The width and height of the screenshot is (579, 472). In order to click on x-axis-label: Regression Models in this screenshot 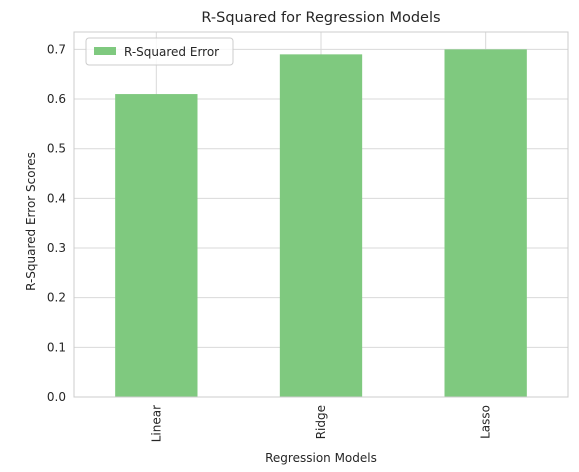, I will do `click(321, 458)`.